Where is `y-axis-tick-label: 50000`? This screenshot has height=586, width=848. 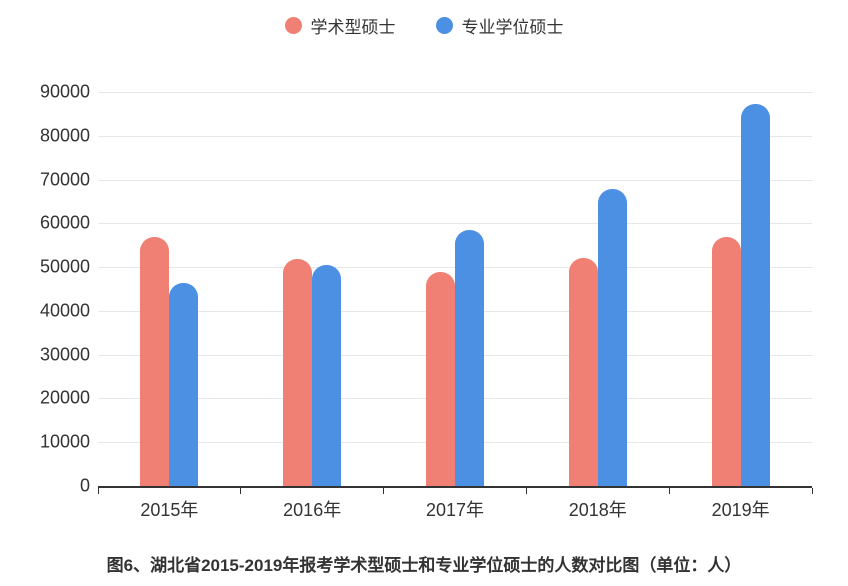
y-axis-tick-label: 50000 is located at coordinates (64, 266).